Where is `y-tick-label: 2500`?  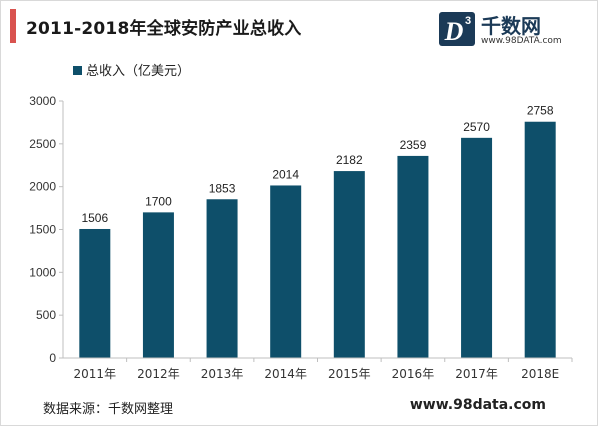 y-tick-label: 2500 is located at coordinates (42, 144).